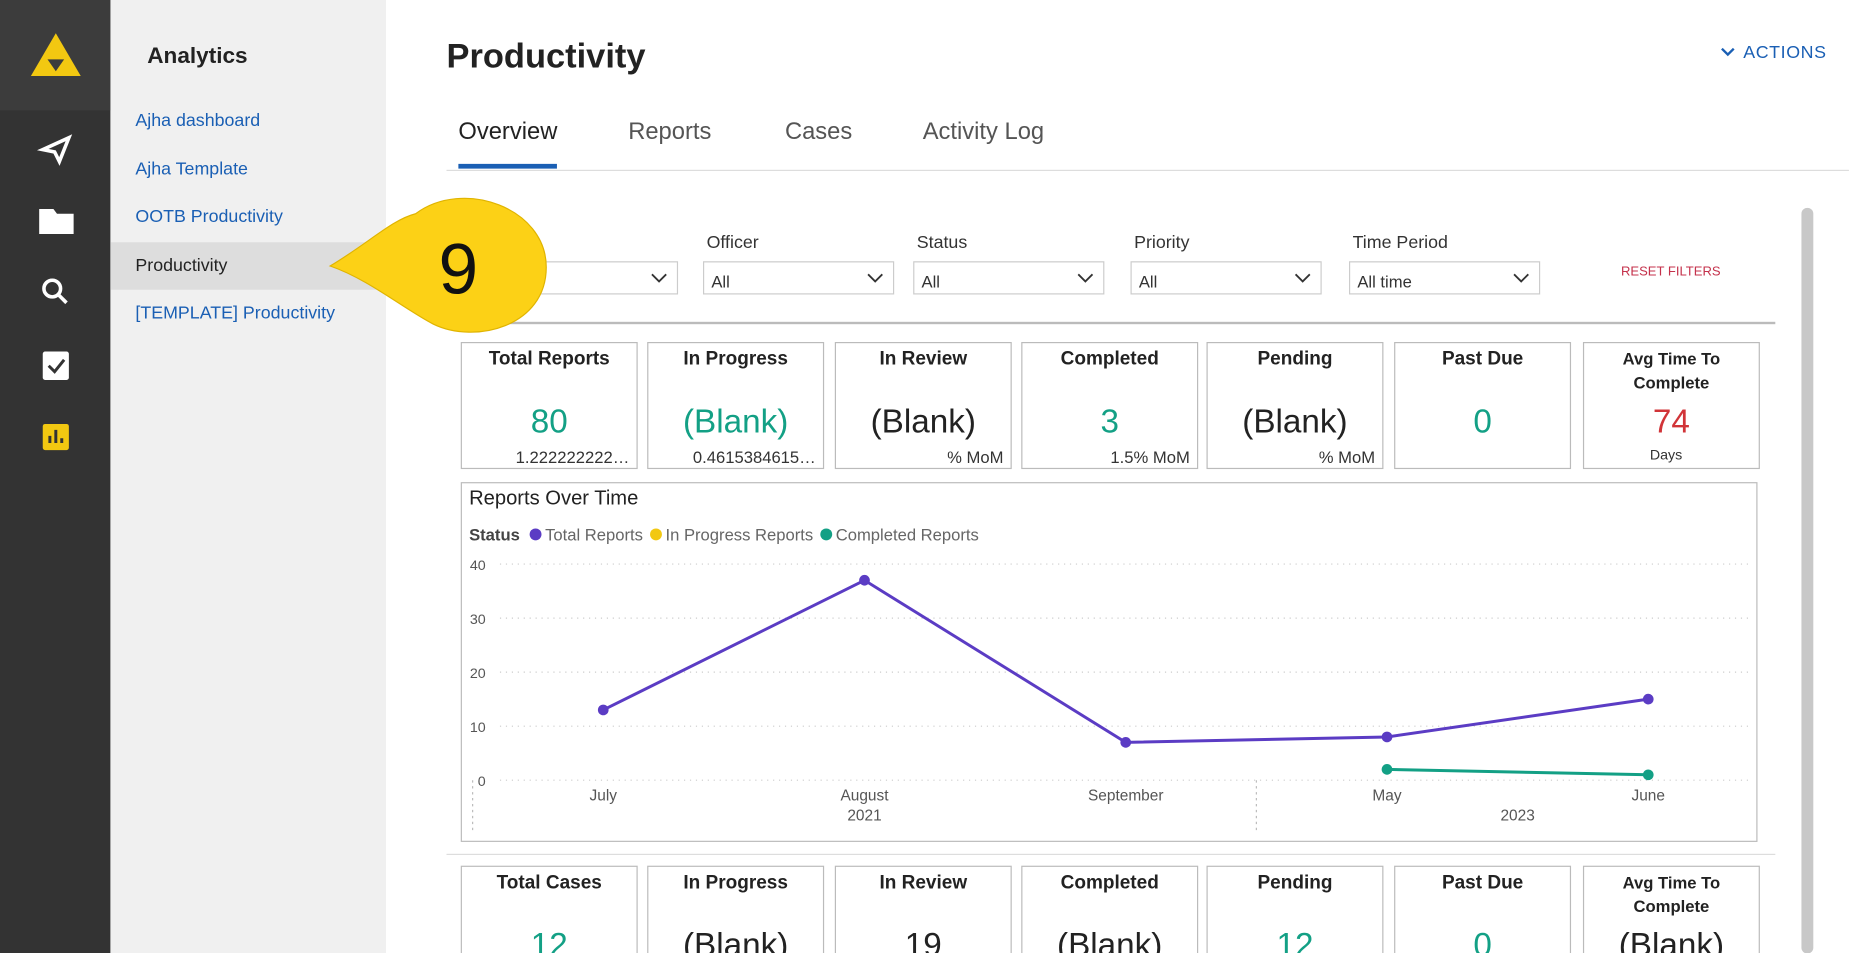 The image size is (1862, 953). I want to click on filter-label: Priority, so click(1162, 242).